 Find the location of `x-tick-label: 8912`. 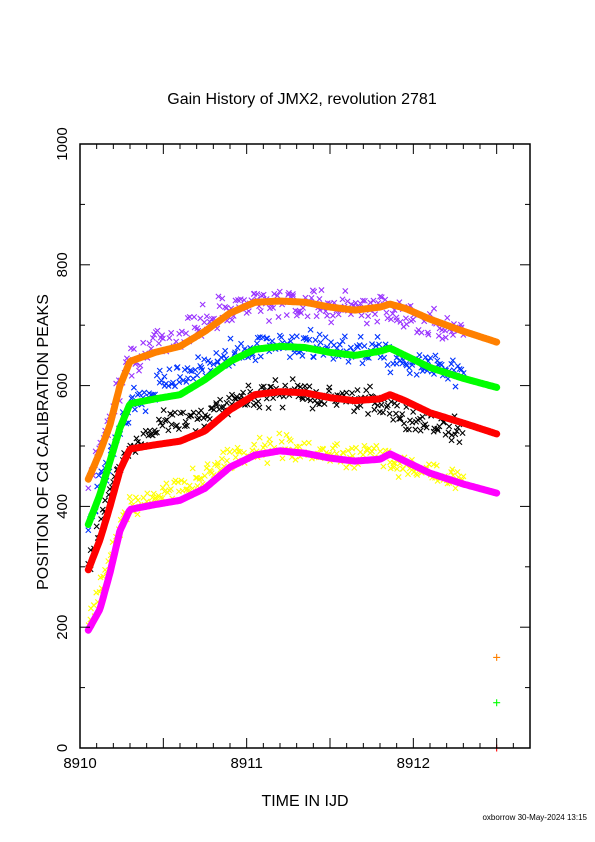

x-tick-label: 8912 is located at coordinates (413, 763).